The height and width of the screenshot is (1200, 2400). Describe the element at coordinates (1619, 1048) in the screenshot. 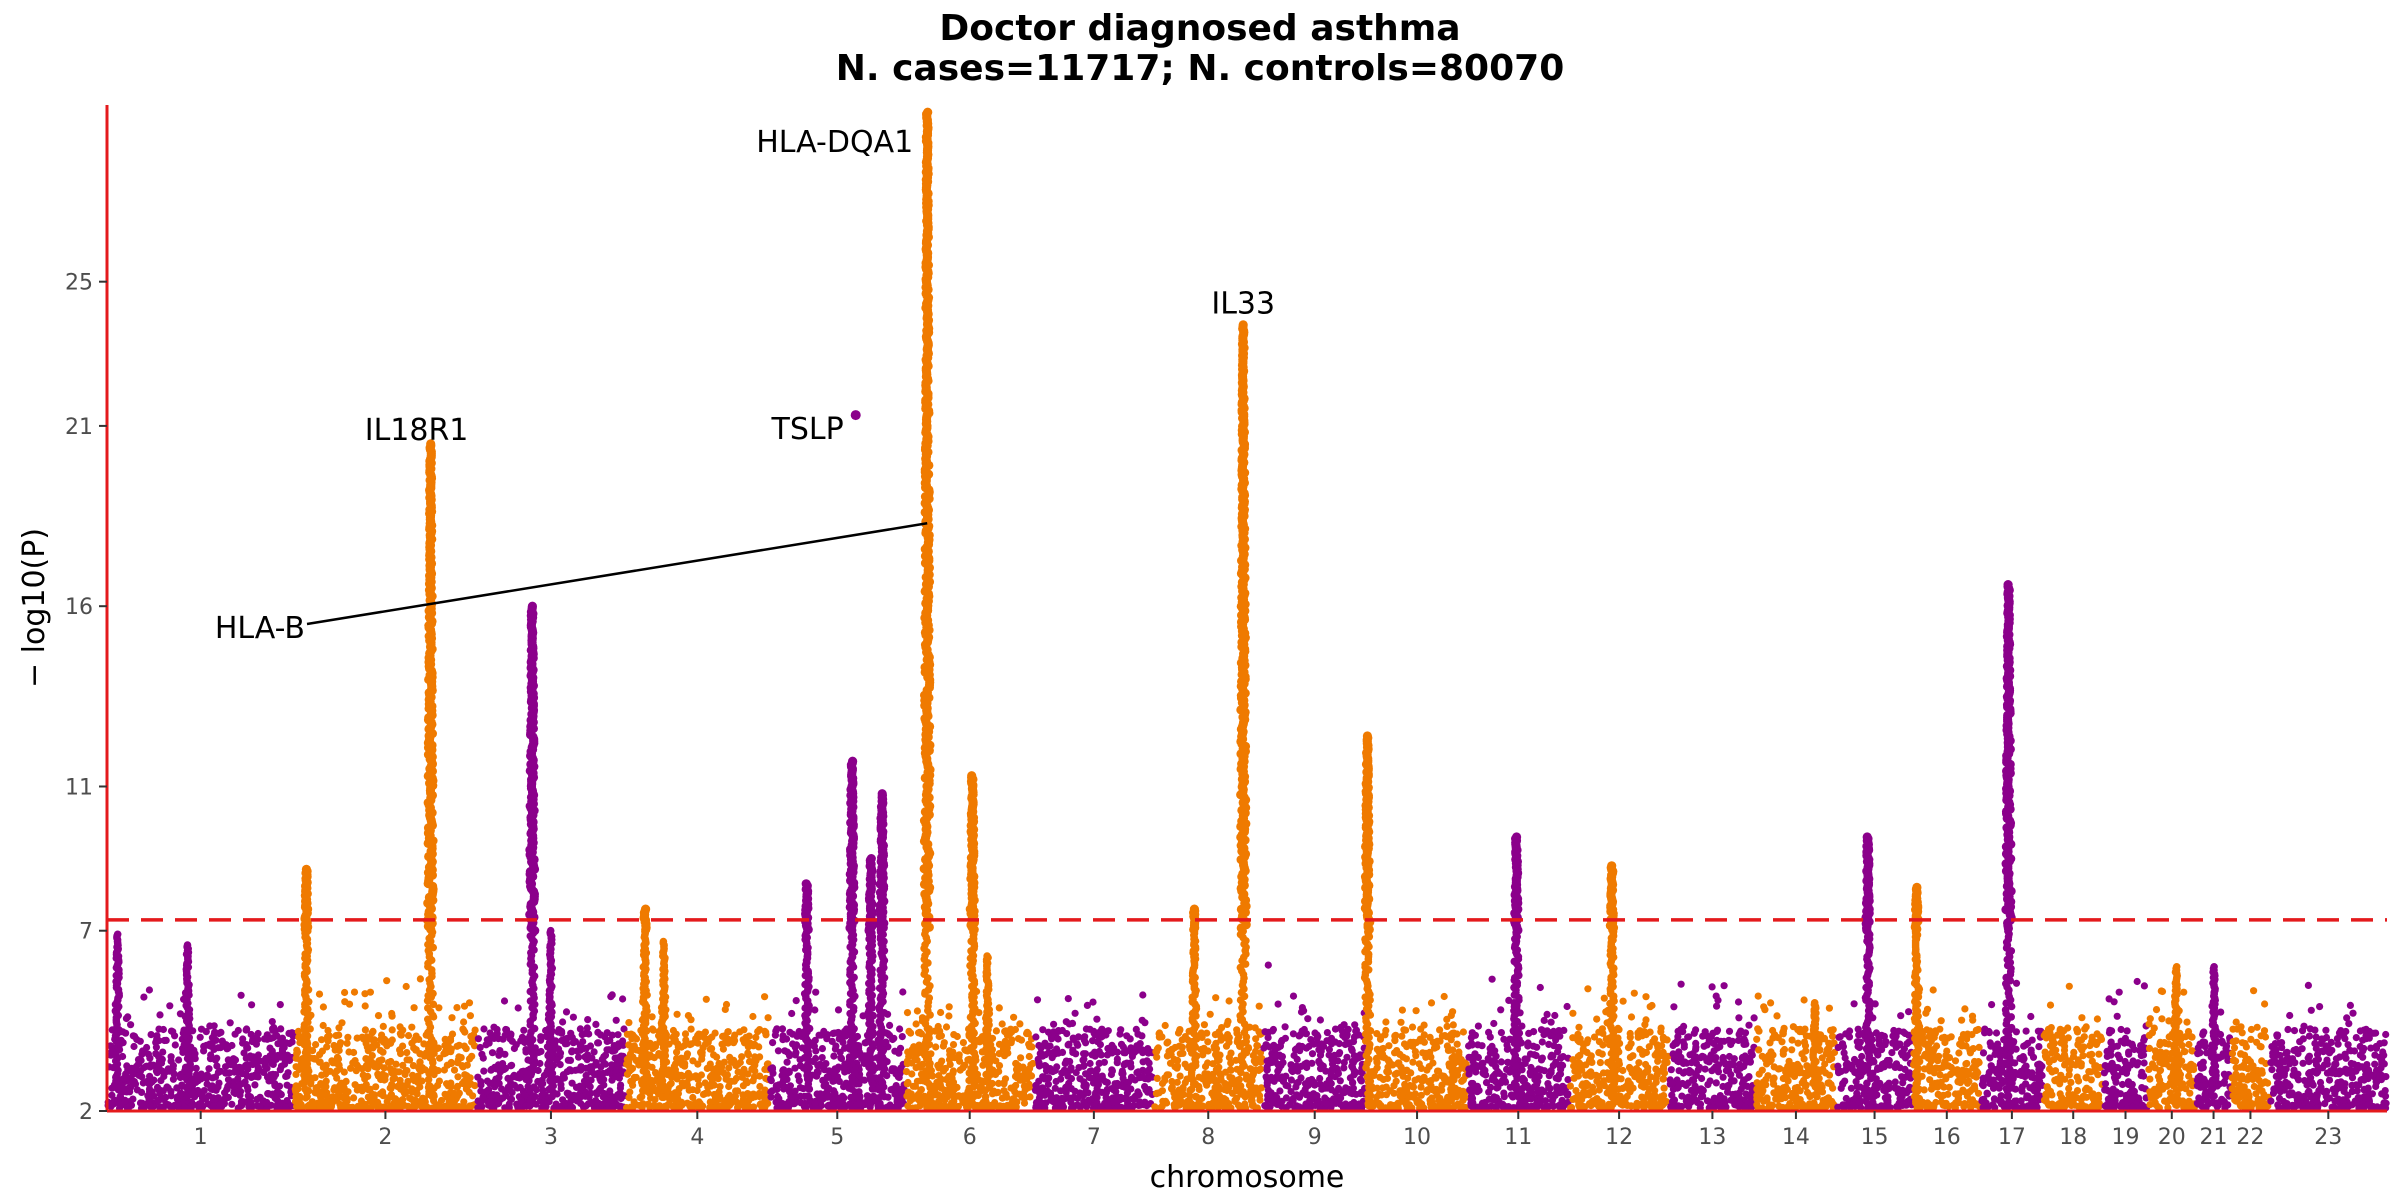

I see `chromosome-12-points` at that location.